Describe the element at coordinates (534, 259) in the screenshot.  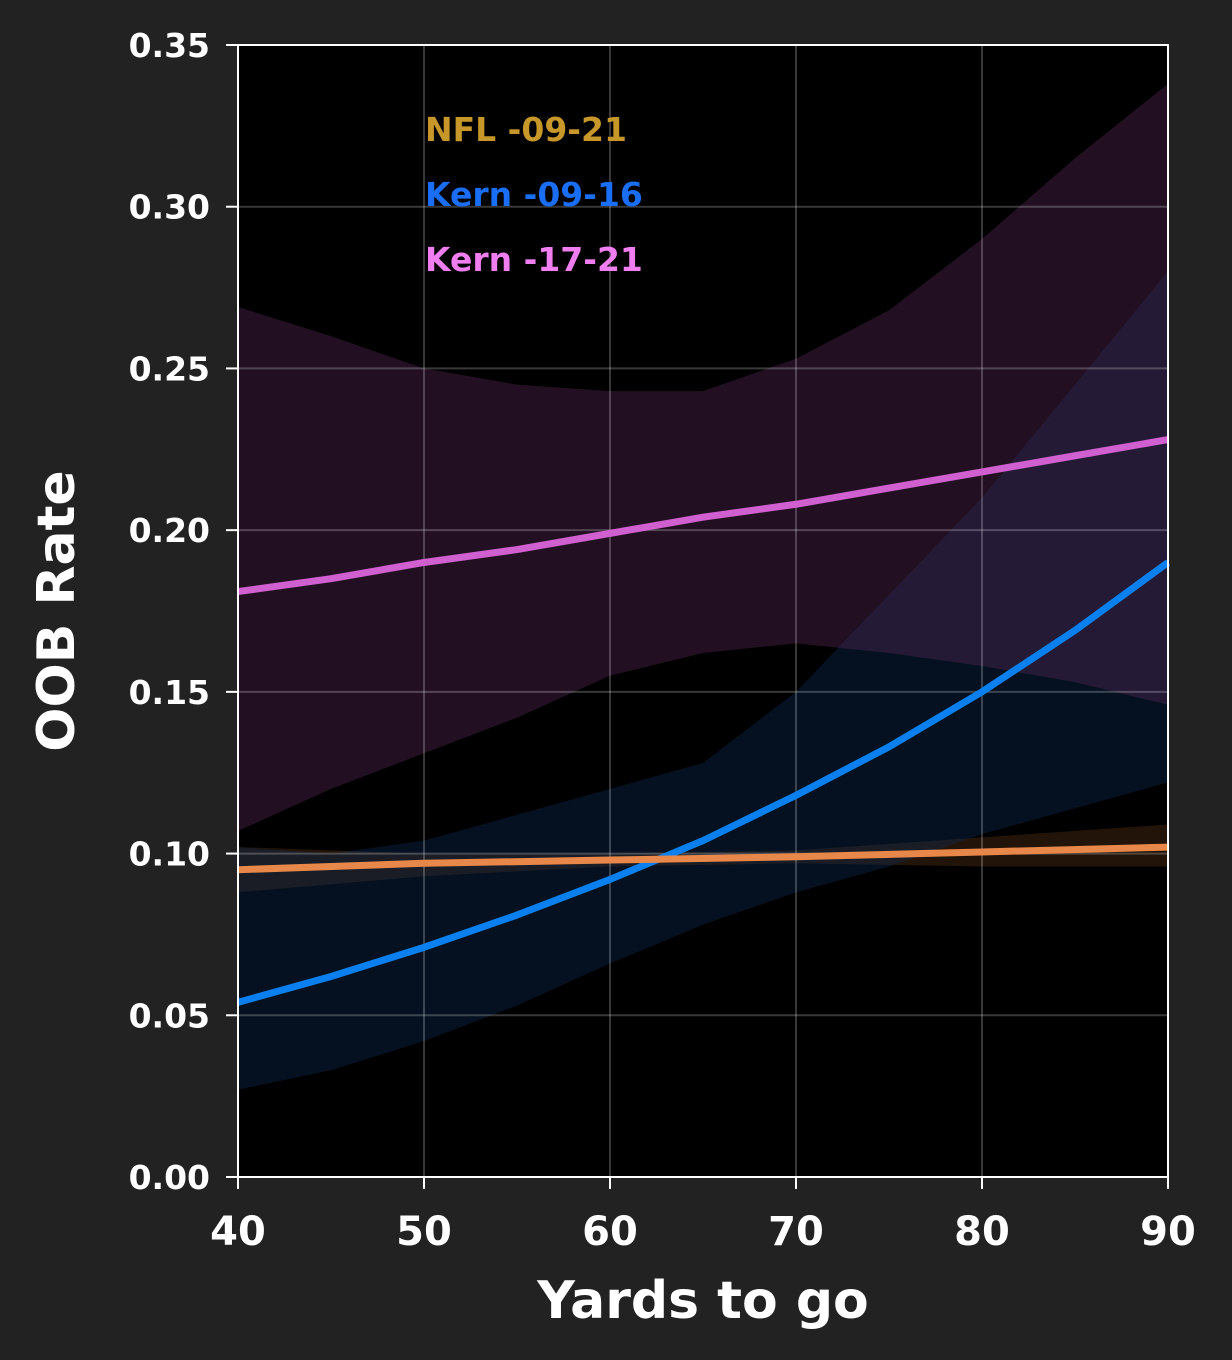
I see `legend-entry-kern-17-21: Kern -17-21` at that location.